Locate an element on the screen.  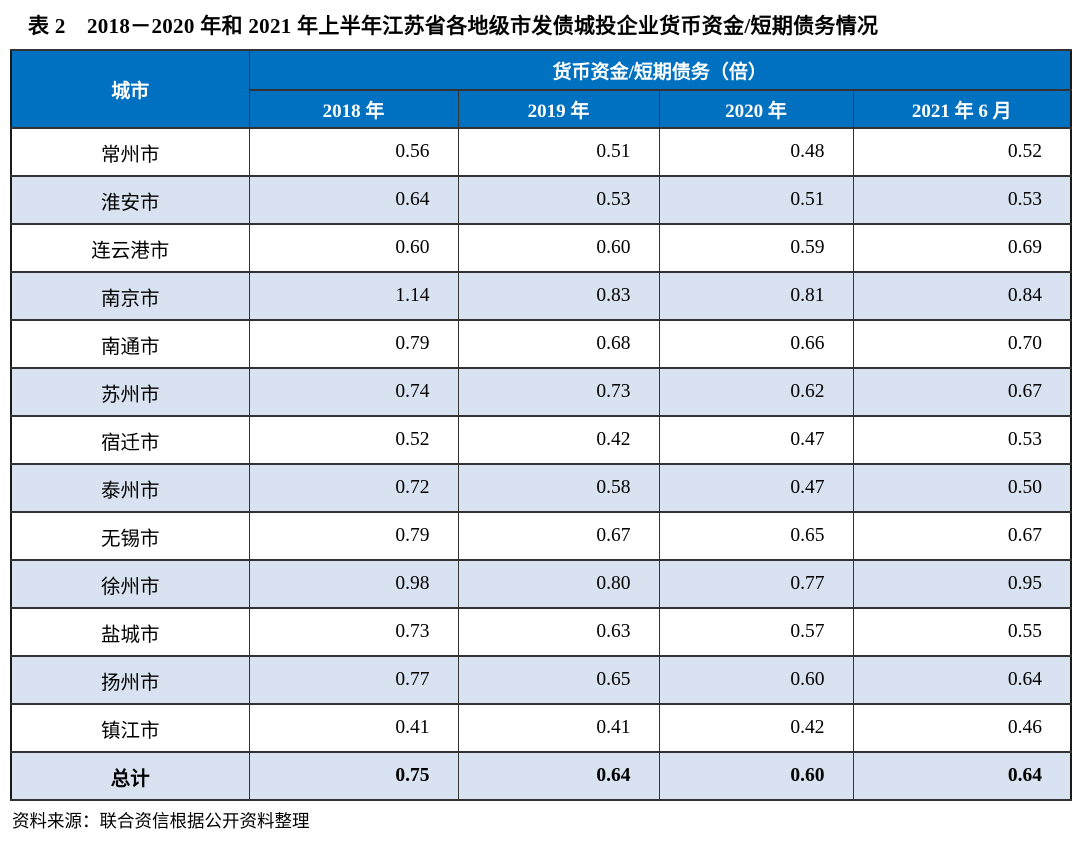
ratio-value-cell: 0.81 is located at coordinates (756, 296).